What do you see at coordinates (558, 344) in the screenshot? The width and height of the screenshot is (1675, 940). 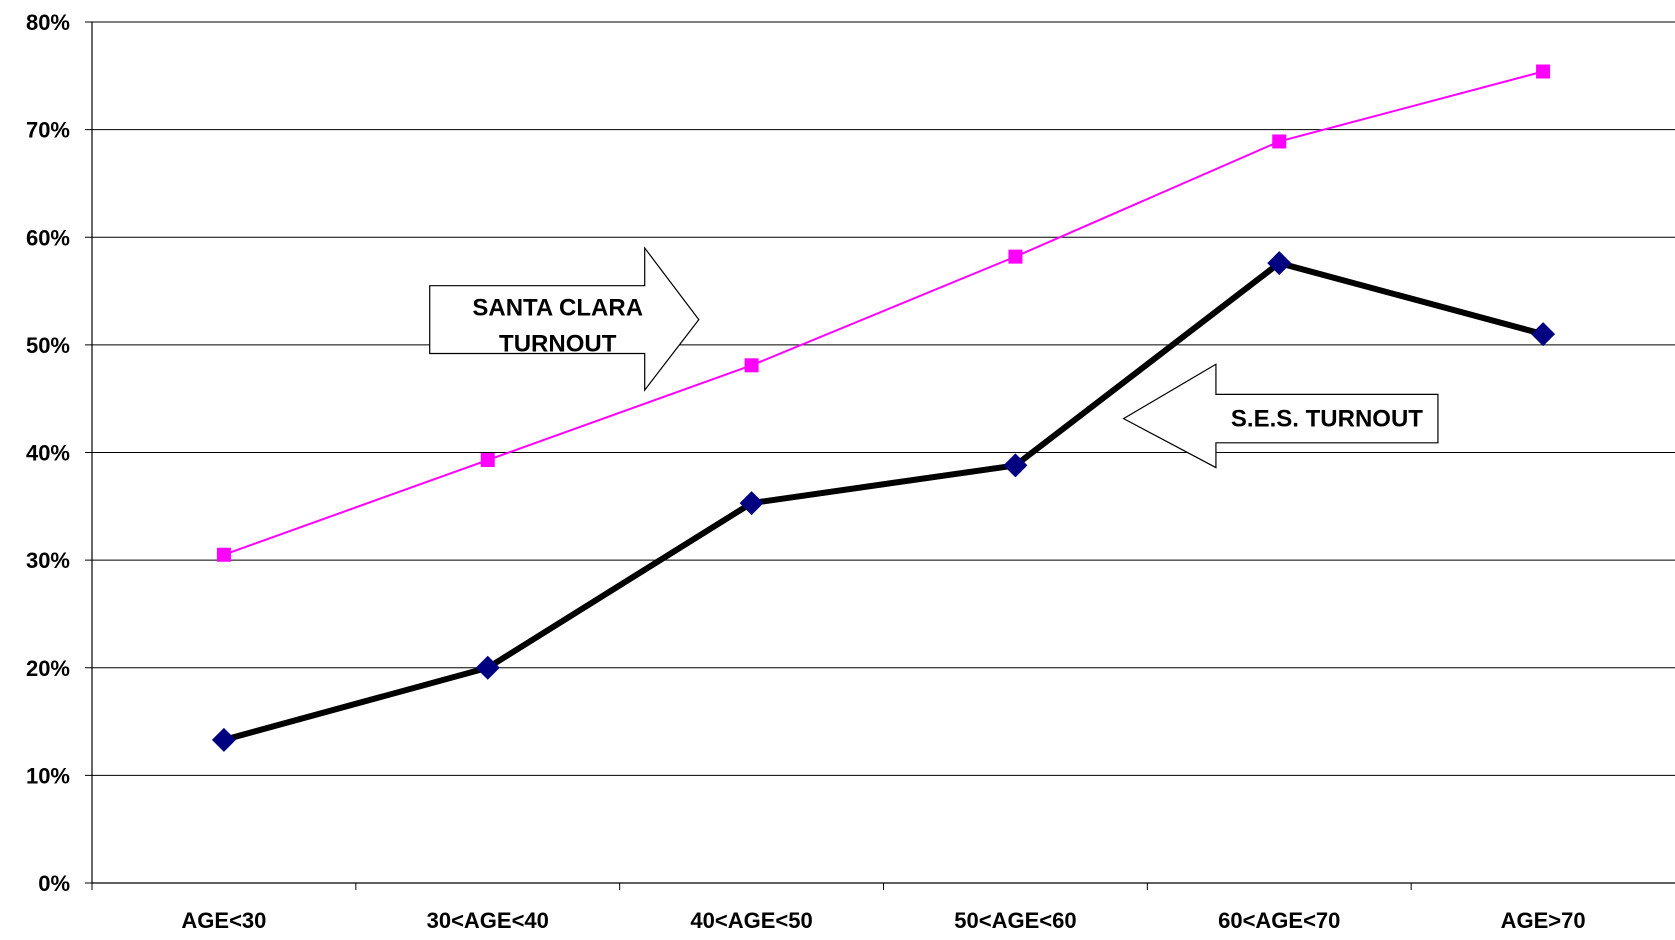 I see `santa-clara-callout-label: TURNOUT` at bounding box center [558, 344].